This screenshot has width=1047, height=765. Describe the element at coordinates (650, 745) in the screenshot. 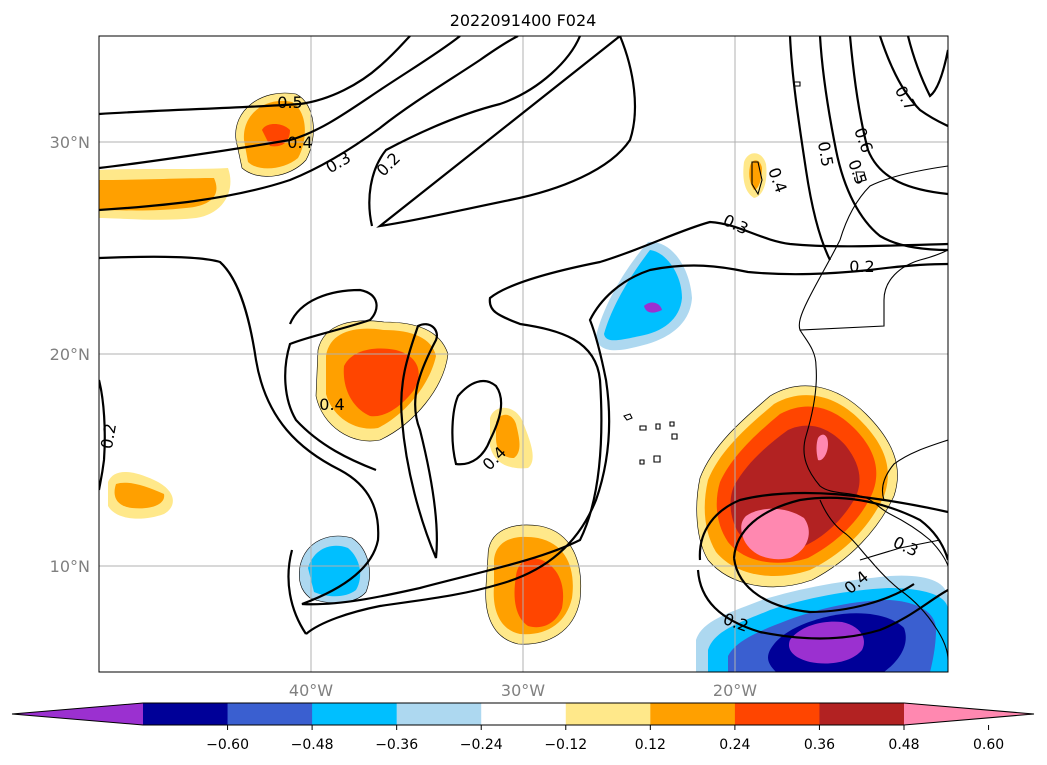

I see `colorbar-tick-label: 0.12` at that location.